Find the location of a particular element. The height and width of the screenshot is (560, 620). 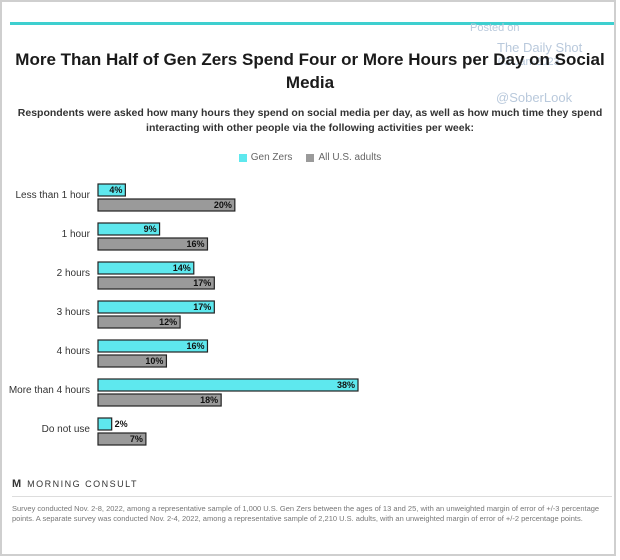

category-label: More than 4 hours is located at coordinates (49, 390).